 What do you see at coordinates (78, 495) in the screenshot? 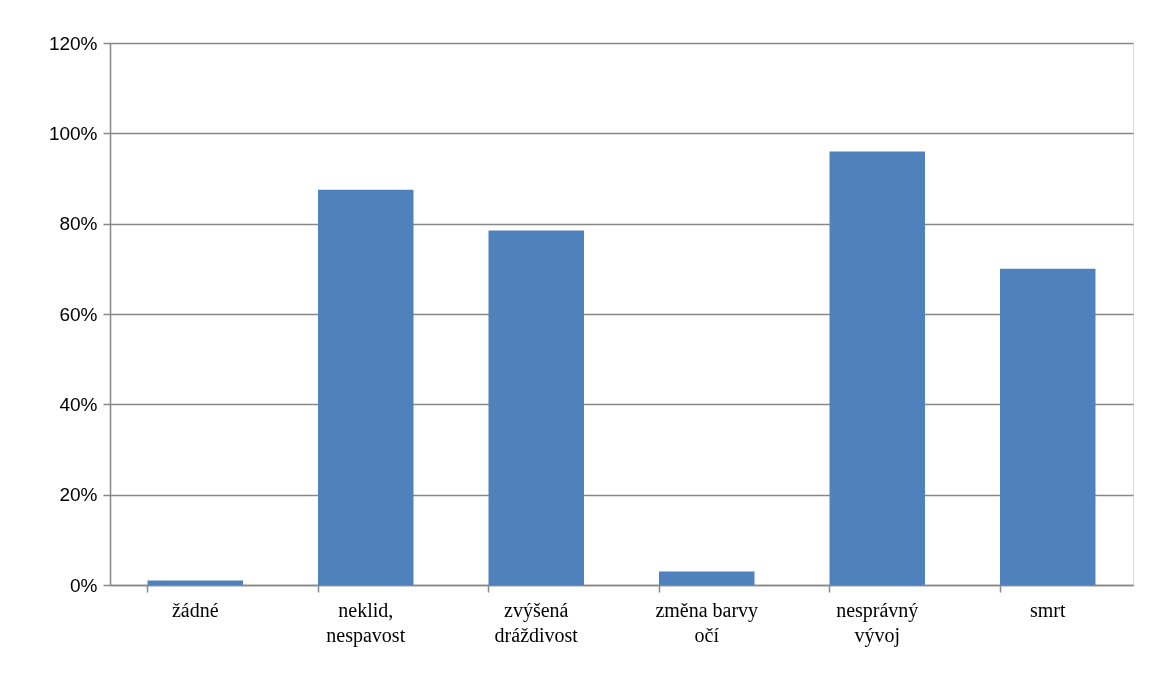
I see `y-tick-label: 20%` at bounding box center [78, 495].